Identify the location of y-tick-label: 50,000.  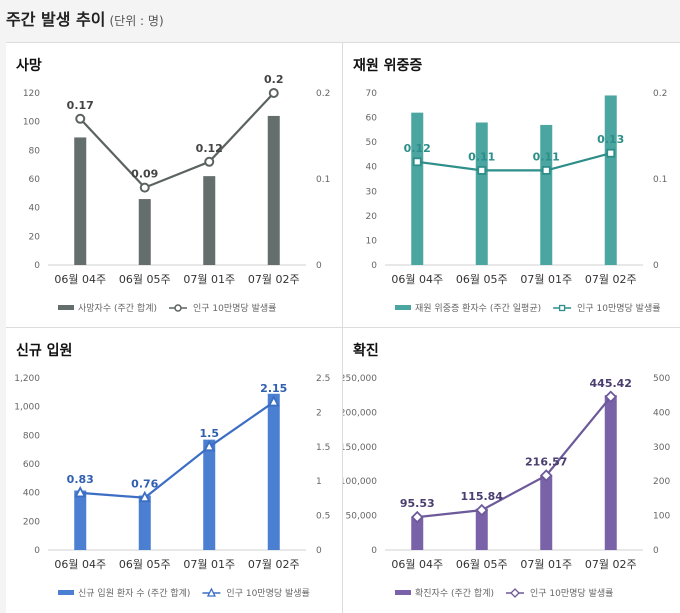
(362, 517).